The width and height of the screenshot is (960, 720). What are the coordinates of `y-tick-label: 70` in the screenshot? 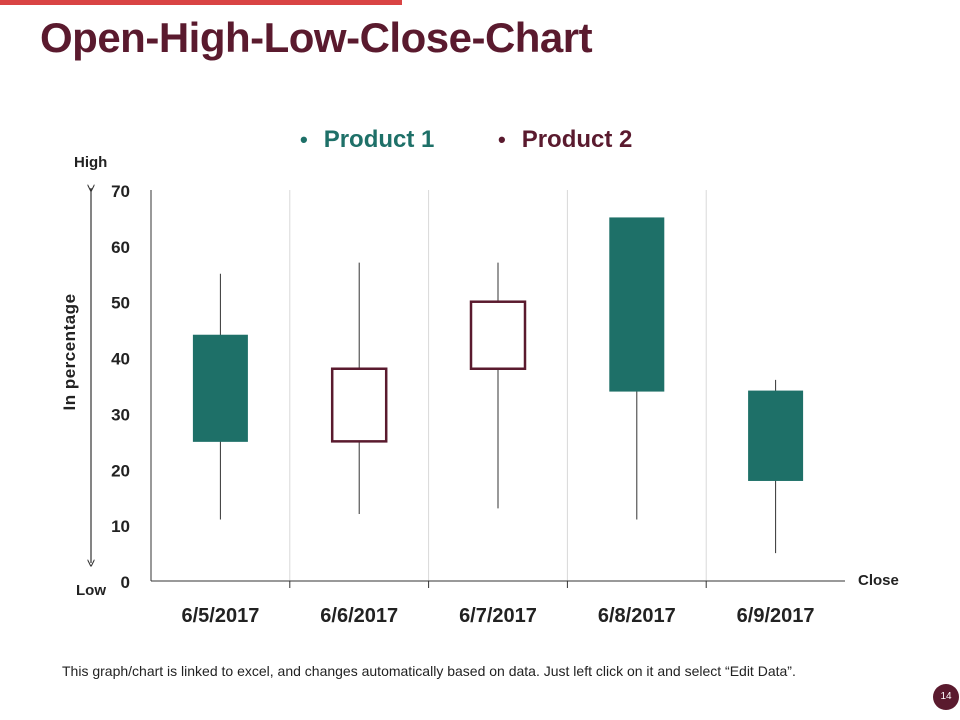 It's located at (120, 191).